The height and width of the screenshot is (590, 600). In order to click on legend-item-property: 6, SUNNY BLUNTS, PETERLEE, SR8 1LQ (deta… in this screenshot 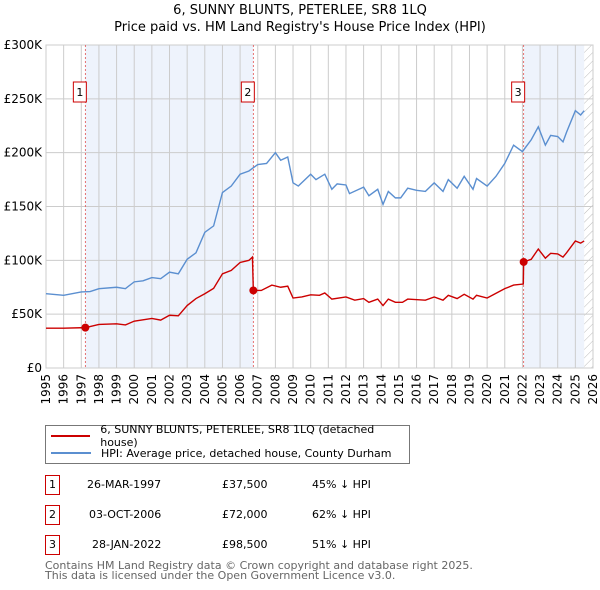, I will do `click(230, 436)`.